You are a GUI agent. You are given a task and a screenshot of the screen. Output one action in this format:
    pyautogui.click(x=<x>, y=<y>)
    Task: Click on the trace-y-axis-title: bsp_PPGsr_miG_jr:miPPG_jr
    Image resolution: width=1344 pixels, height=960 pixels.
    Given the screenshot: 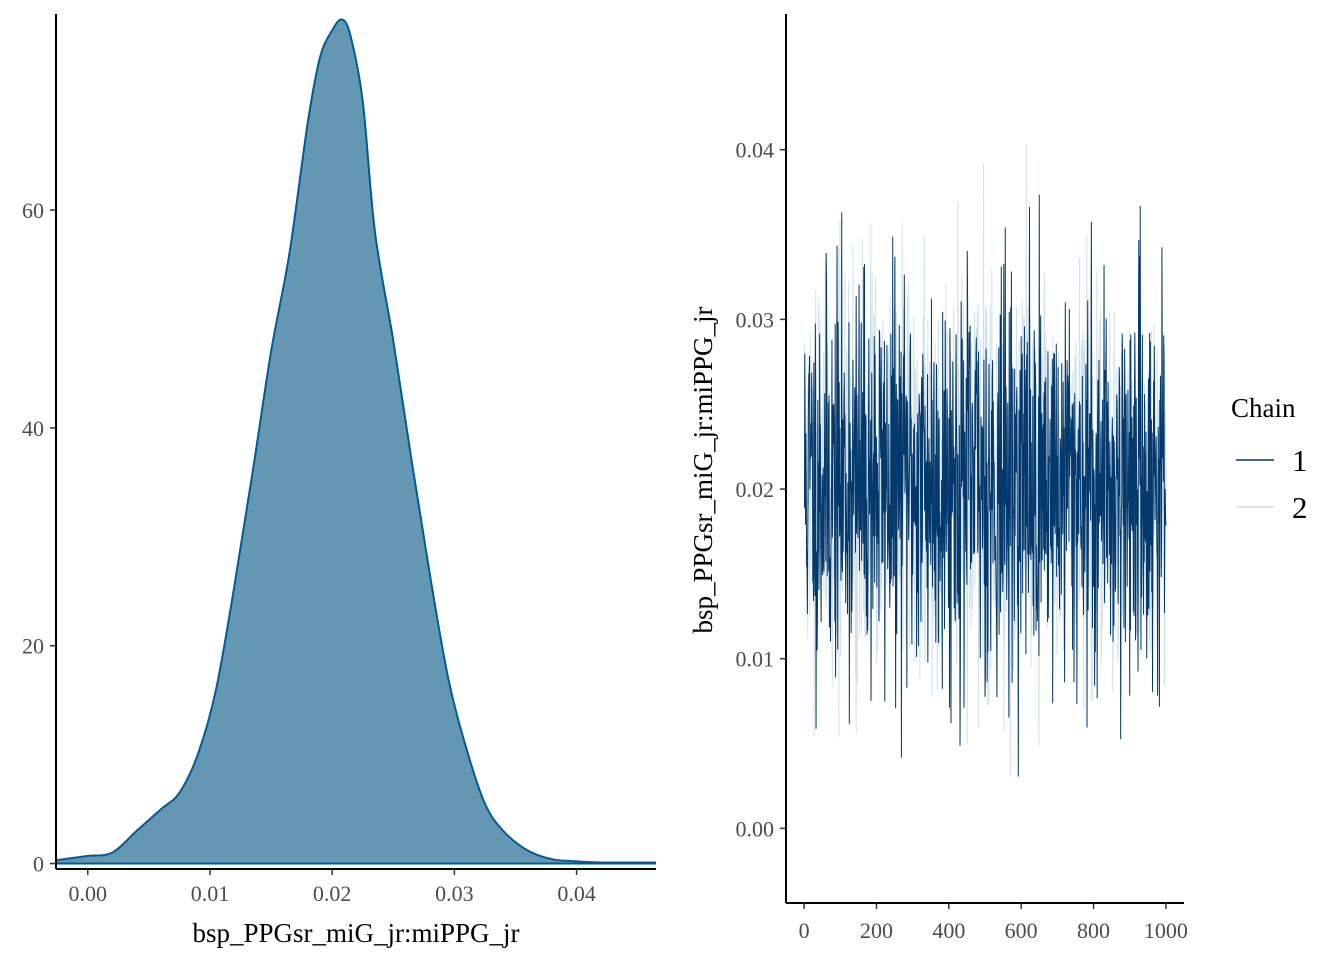 What is the action you would take?
    pyautogui.click(x=703, y=469)
    